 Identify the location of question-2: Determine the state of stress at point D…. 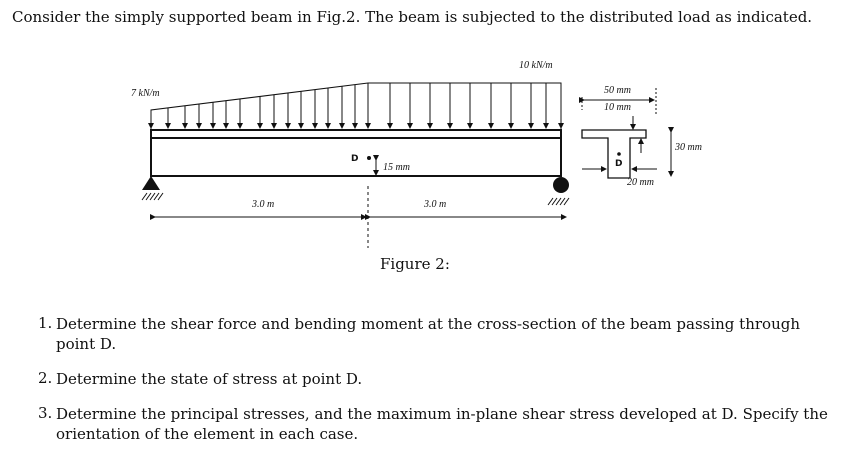
(209, 379).